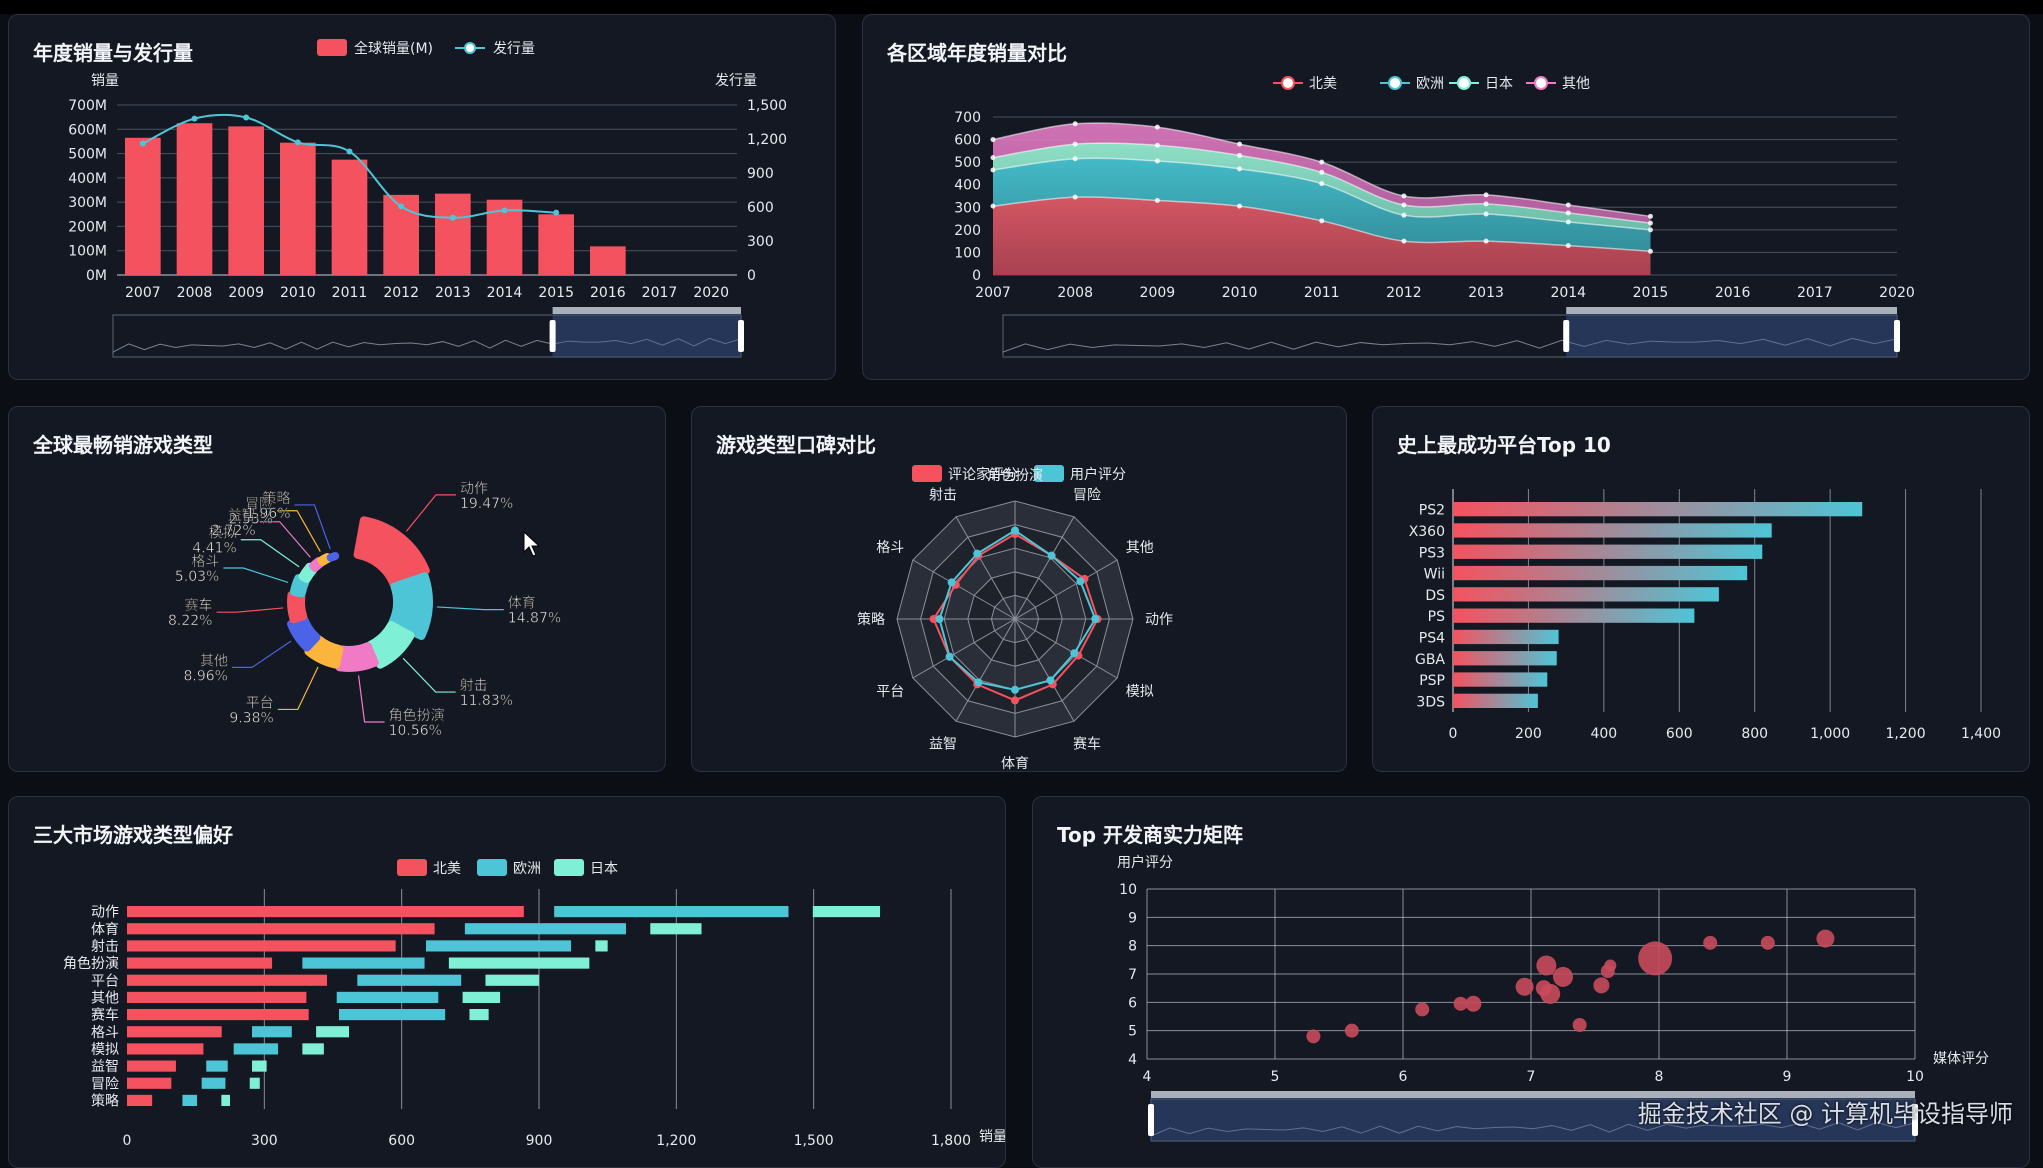 The image size is (2043, 1168). What do you see at coordinates (105, 1084) in the screenshot?
I see `y-tick-label: 冒险` at bounding box center [105, 1084].